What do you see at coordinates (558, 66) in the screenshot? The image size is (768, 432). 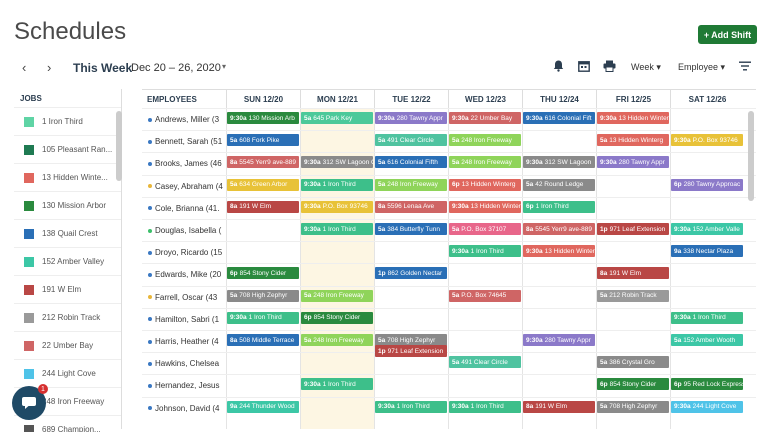 I see `bell-icon` at bounding box center [558, 66].